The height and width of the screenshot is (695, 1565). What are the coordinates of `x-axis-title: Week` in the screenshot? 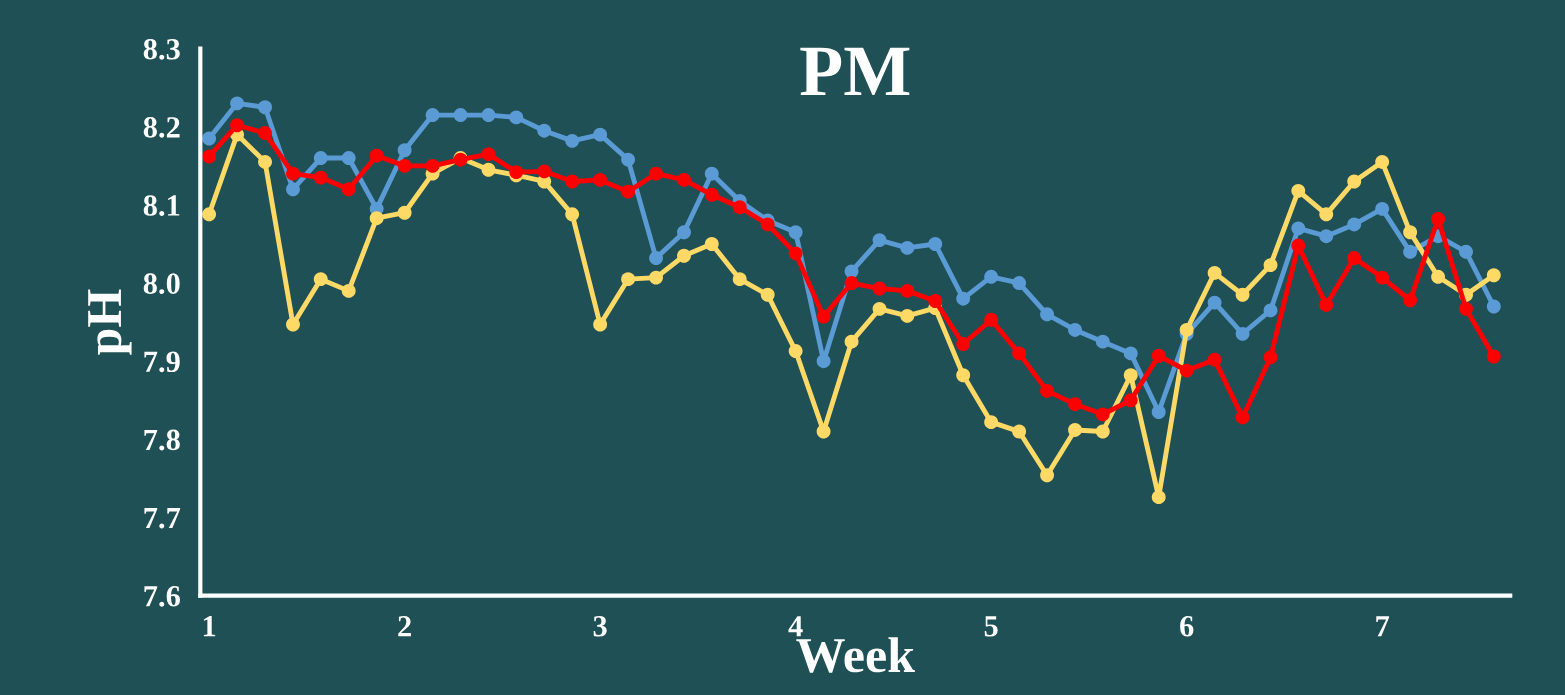 It's located at (855, 655).